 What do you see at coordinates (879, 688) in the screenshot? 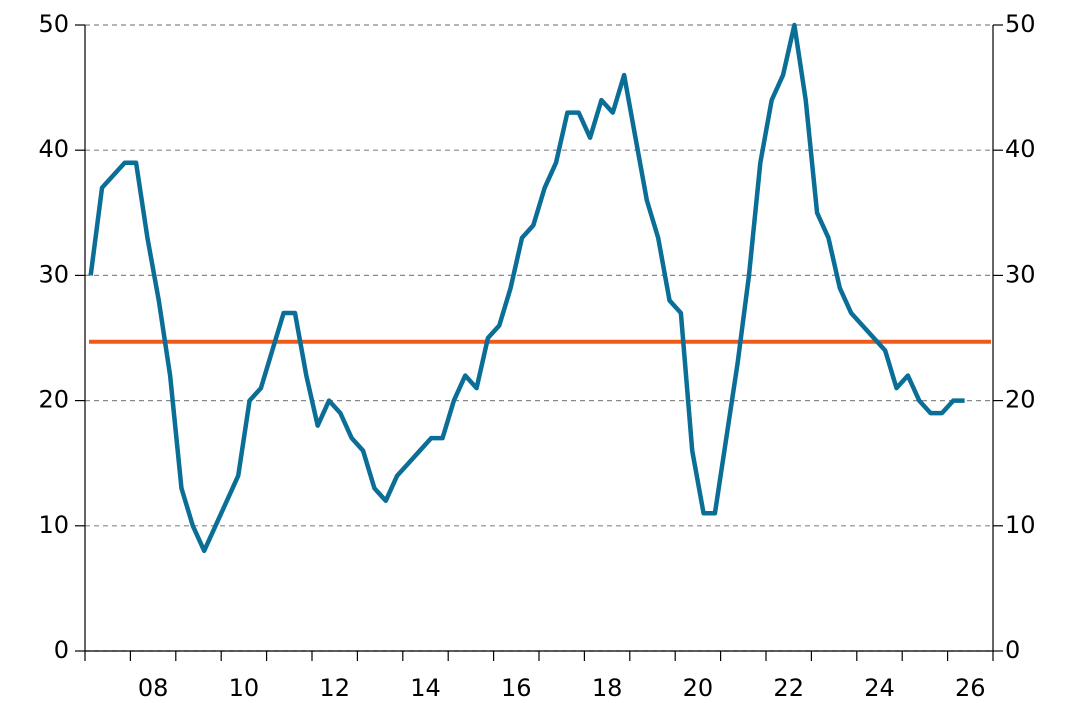
I see `x-tick-label: 24` at bounding box center [879, 688].